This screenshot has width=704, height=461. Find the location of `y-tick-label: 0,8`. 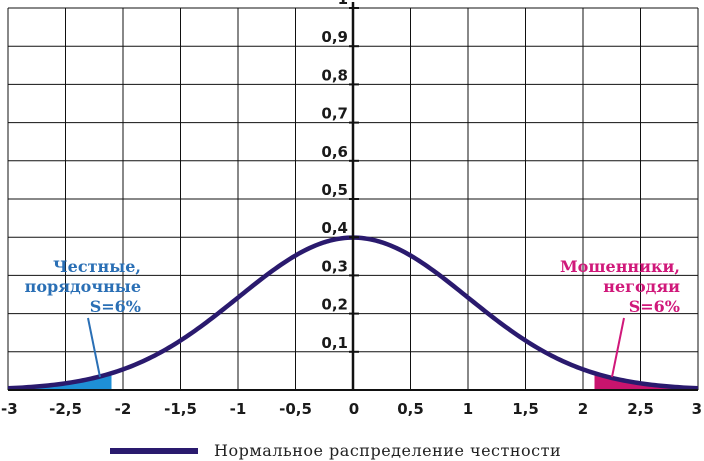

y-tick-label: 0,8 is located at coordinates (334, 75).